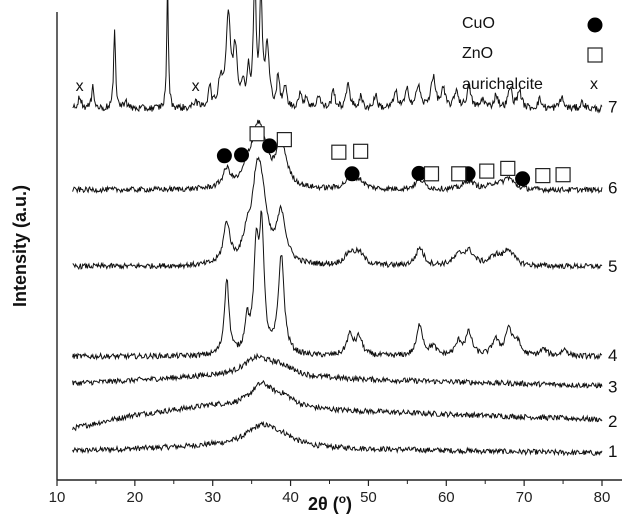 The image size is (638, 517). I want to click on legend-label-cuo: CuO, so click(478, 23).